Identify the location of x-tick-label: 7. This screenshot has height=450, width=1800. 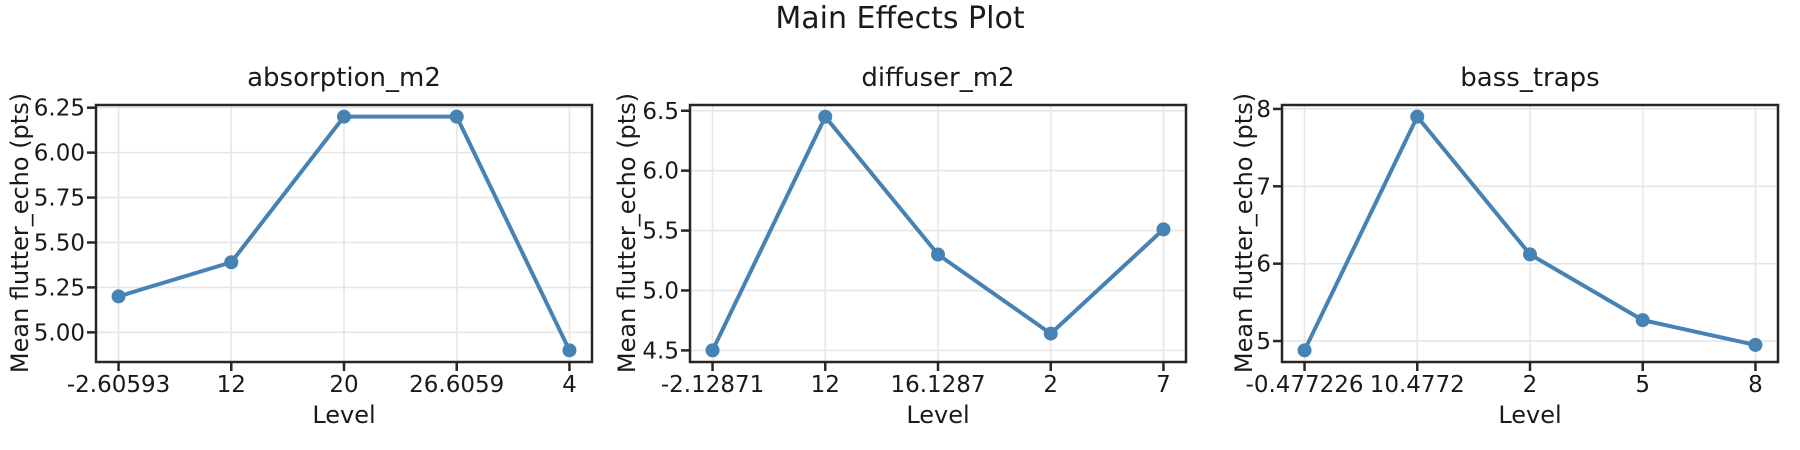
(1163, 385).